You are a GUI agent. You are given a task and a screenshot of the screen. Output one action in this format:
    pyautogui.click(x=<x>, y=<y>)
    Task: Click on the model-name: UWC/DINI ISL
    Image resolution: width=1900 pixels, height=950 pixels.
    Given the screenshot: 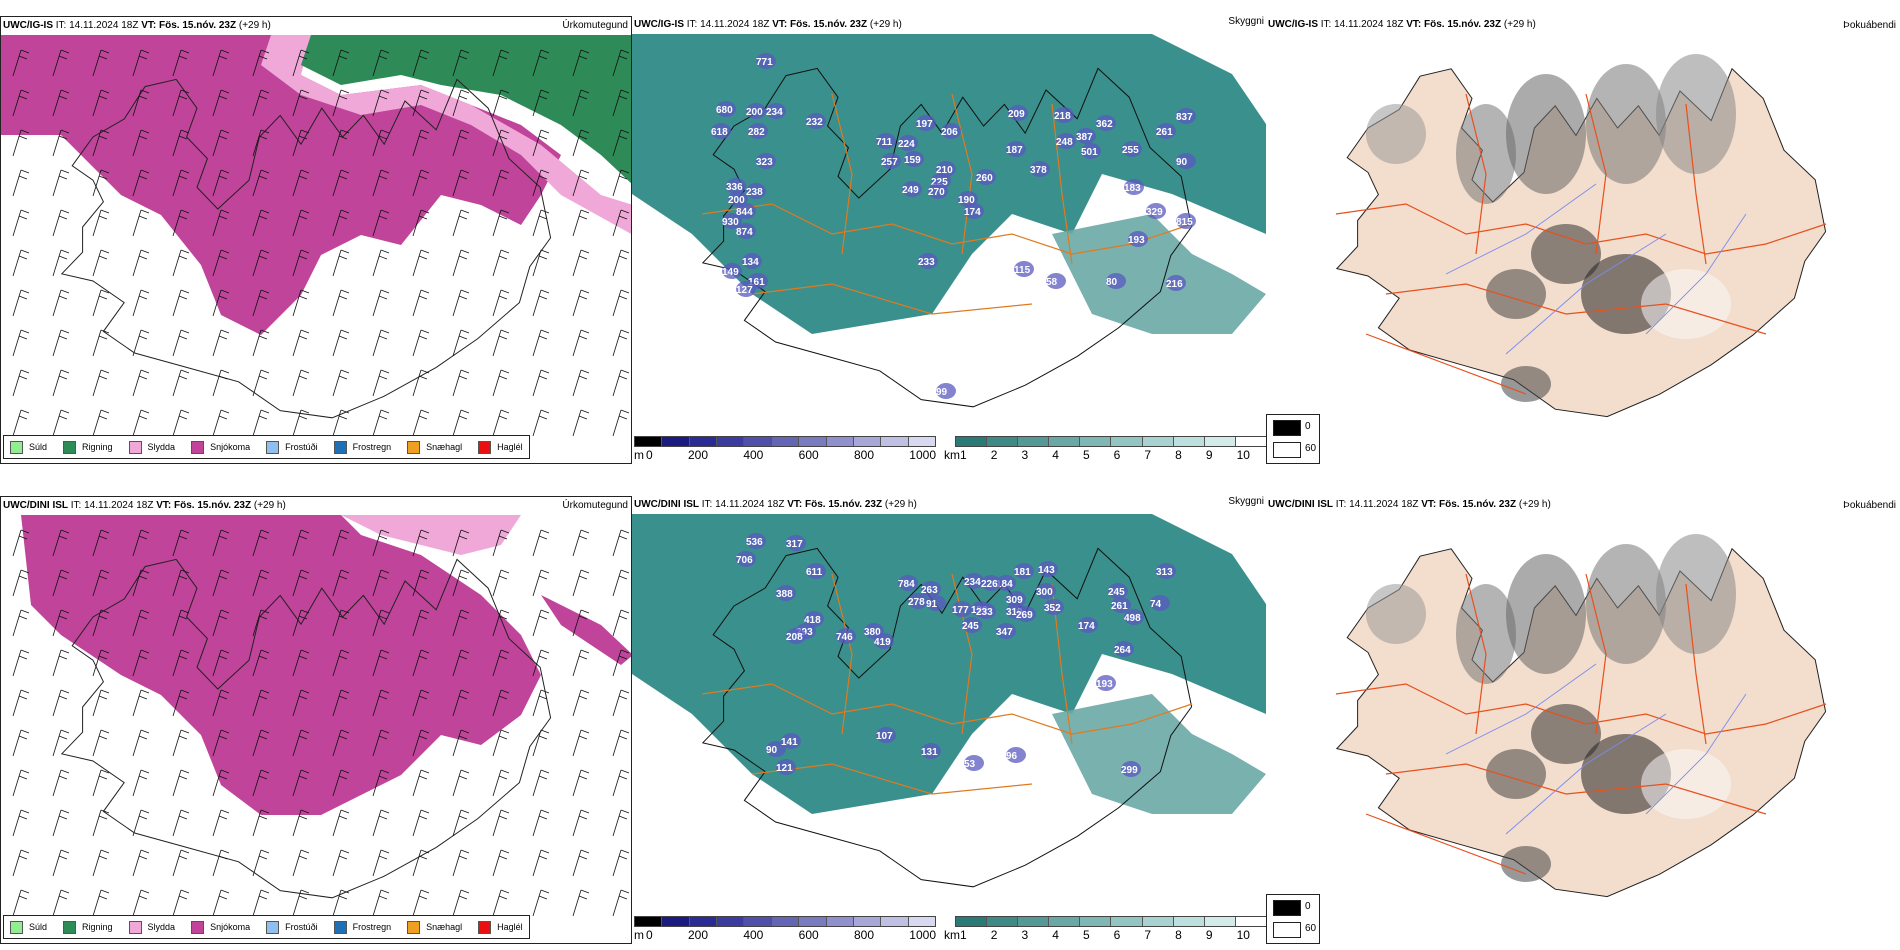 What is the action you would take?
    pyautogui.click(x=666, y=504)
    